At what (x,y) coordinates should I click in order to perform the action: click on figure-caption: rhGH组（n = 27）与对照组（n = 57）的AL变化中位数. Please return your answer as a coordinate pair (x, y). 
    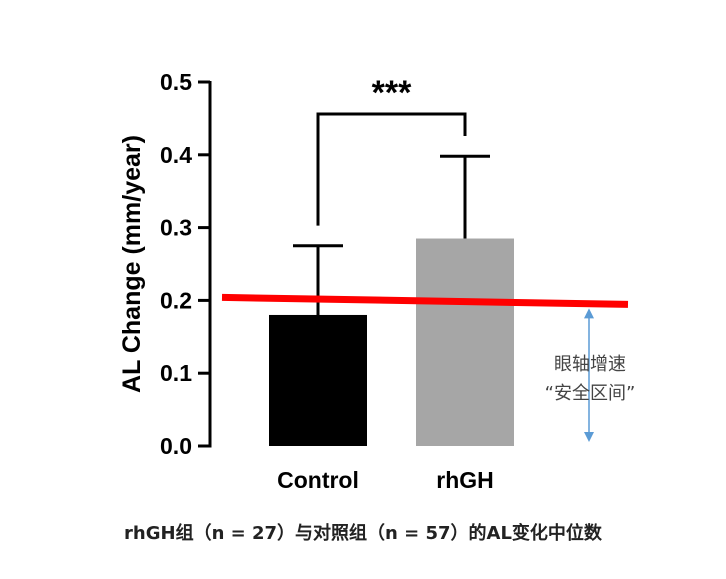
    Looking at the image, I should click on (363, 533).